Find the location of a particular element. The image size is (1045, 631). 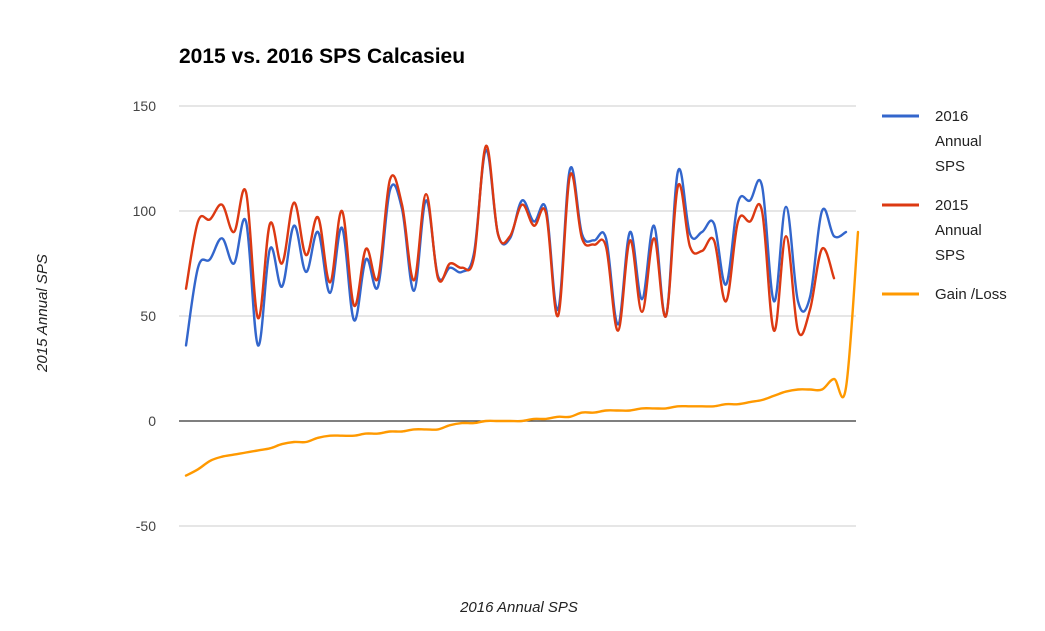

y-tick-label: 100 is located at coordinates (145, 211).